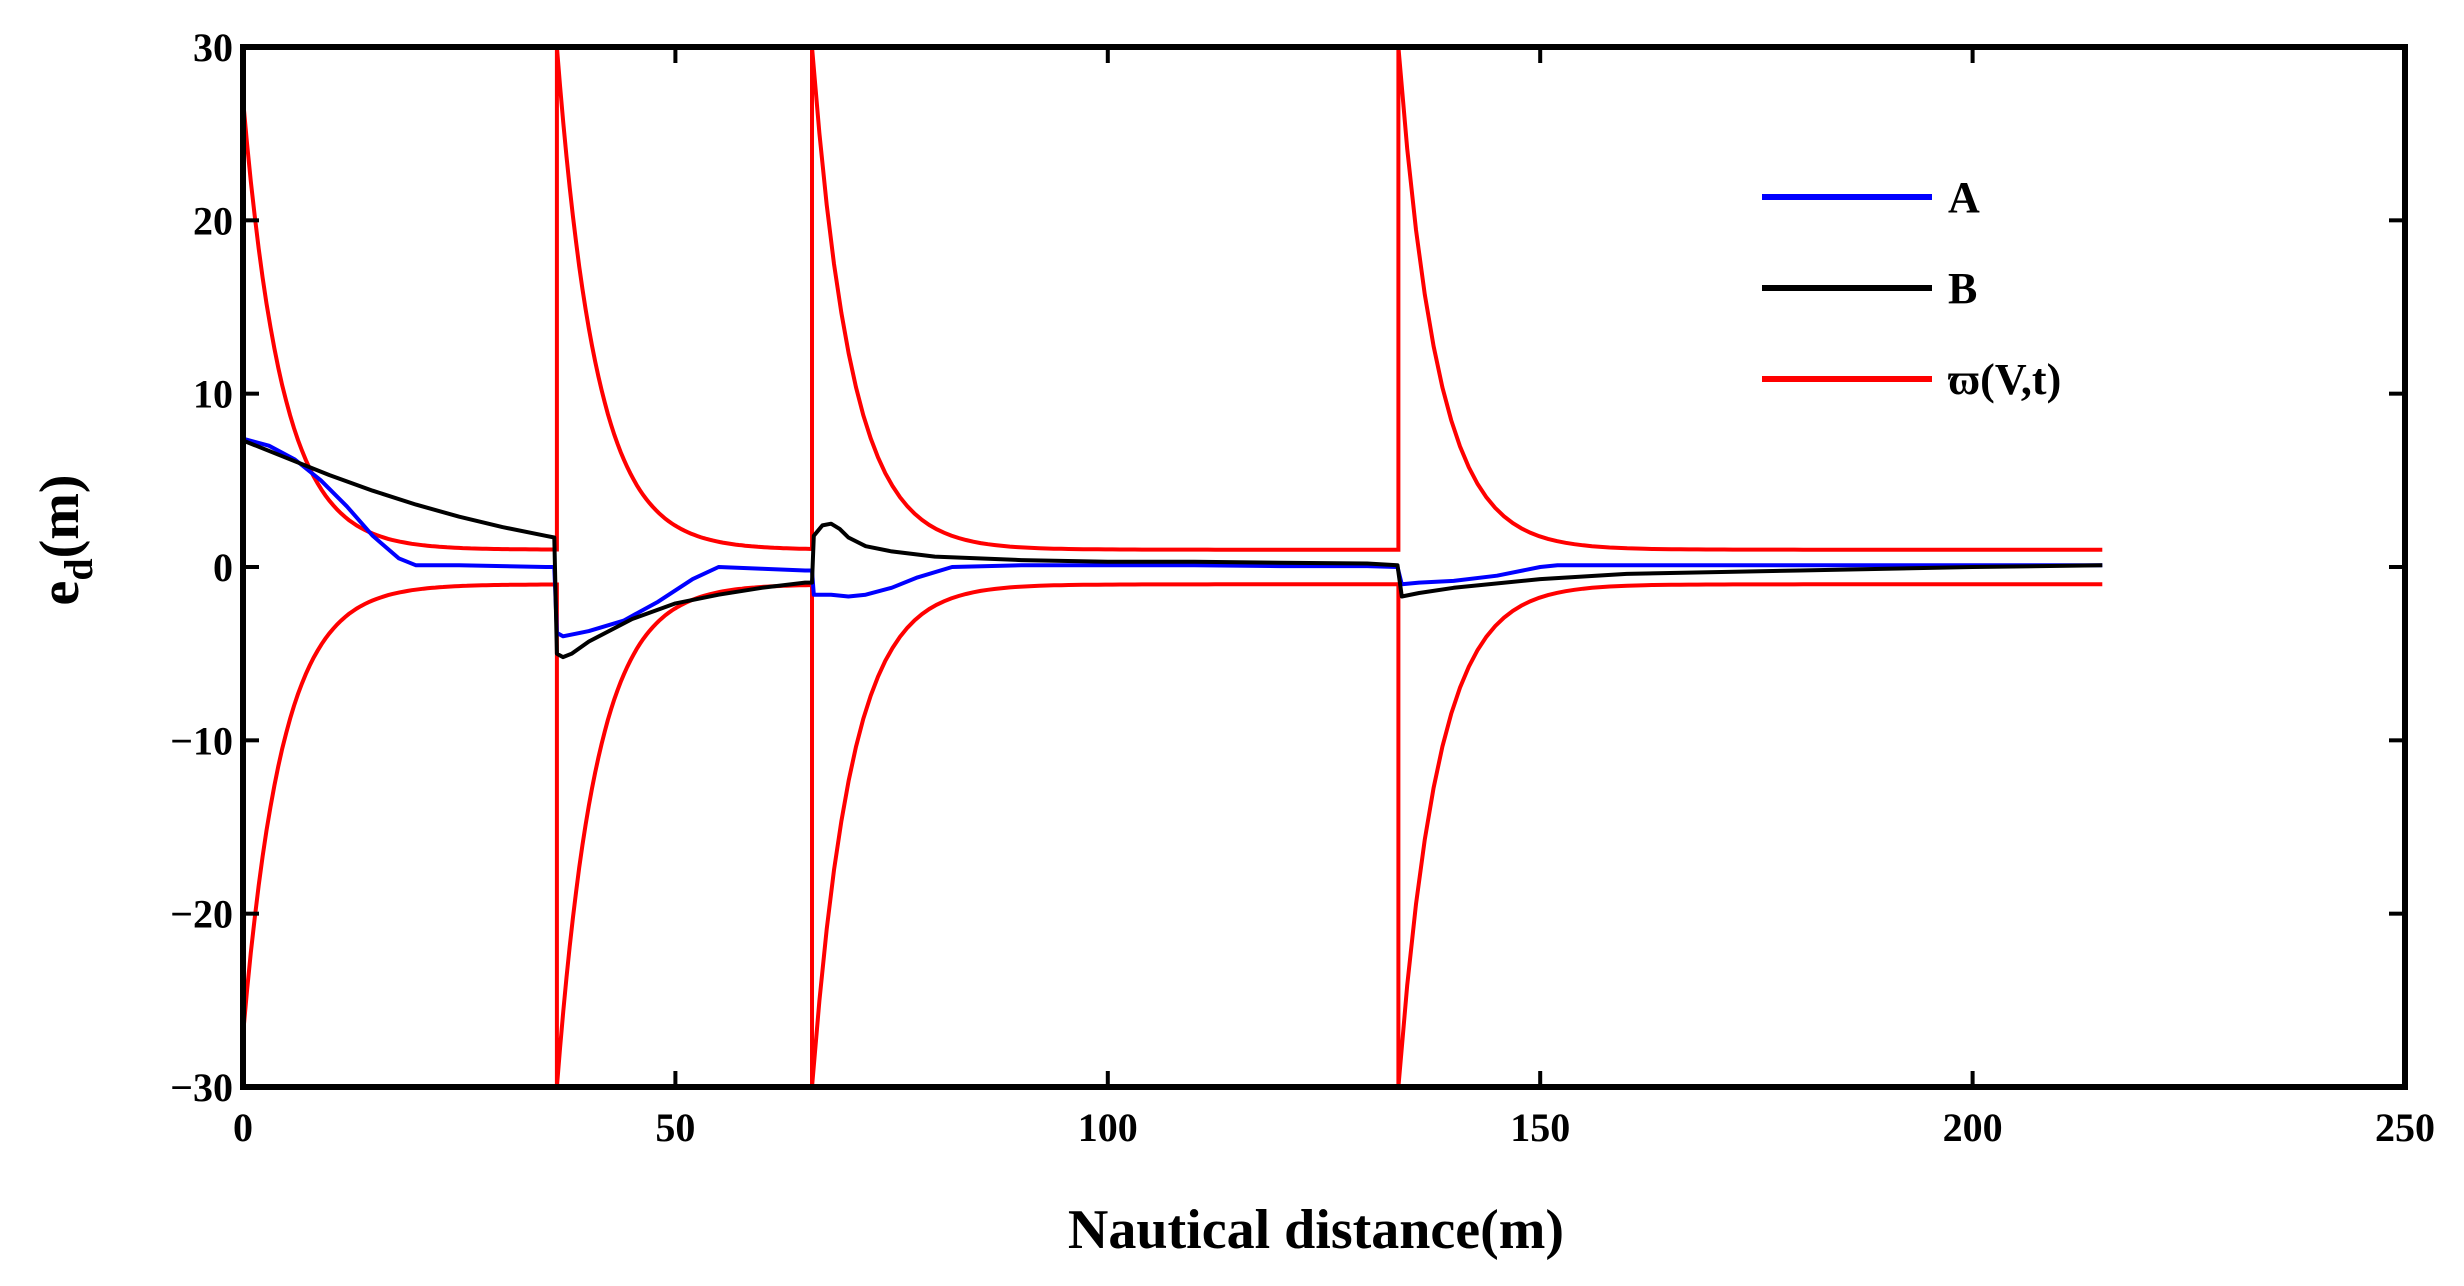  Describe the element at coordinates (1108, 1127) in the screenshot. I see `x-tick-label: 100` at that location.